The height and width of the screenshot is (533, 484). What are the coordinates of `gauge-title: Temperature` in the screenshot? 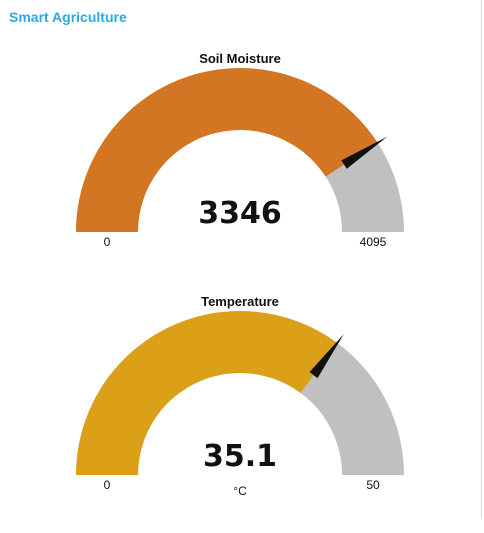 It's located at (240, 301).